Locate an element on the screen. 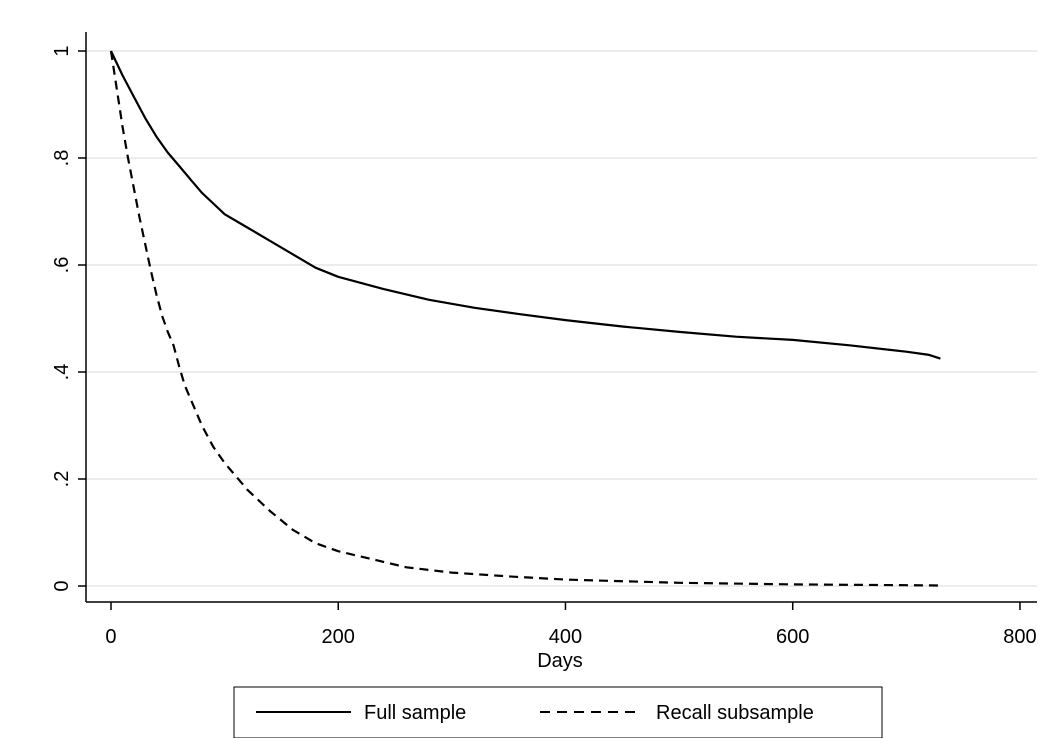  y-tick-label-4: .8 is located at coordinates (62, 158).